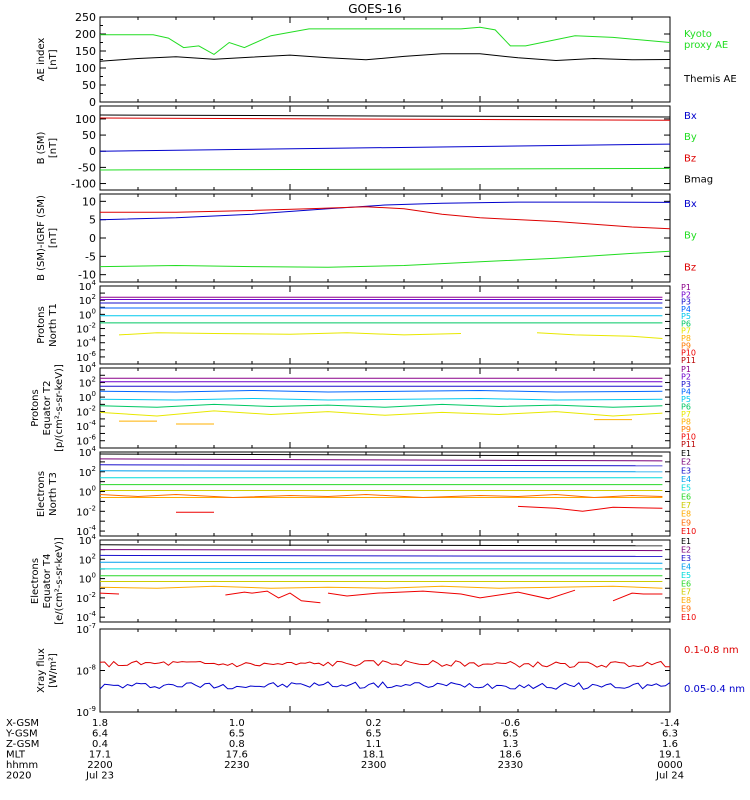 This screenshot has width=750, height=800. I want to click on legend-entry: E8, so click(686, 514).